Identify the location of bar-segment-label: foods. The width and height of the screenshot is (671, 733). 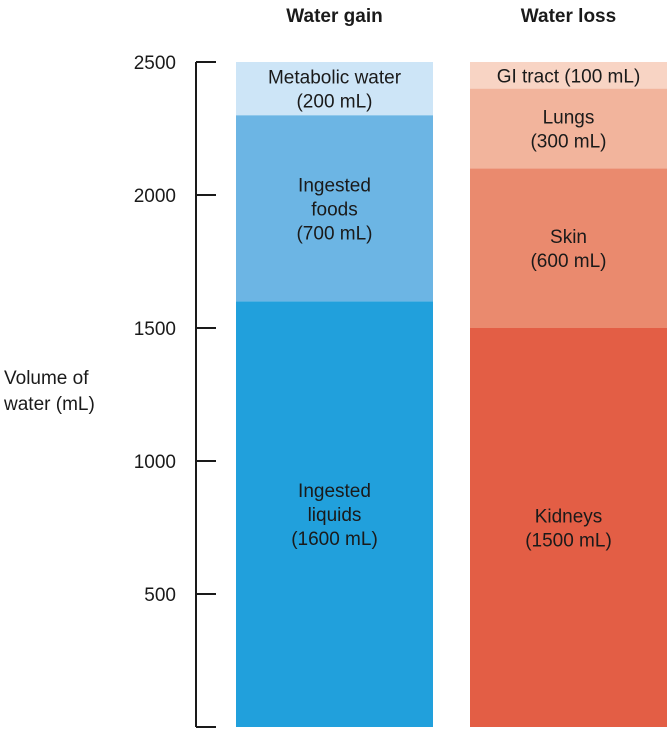
(334, 209).